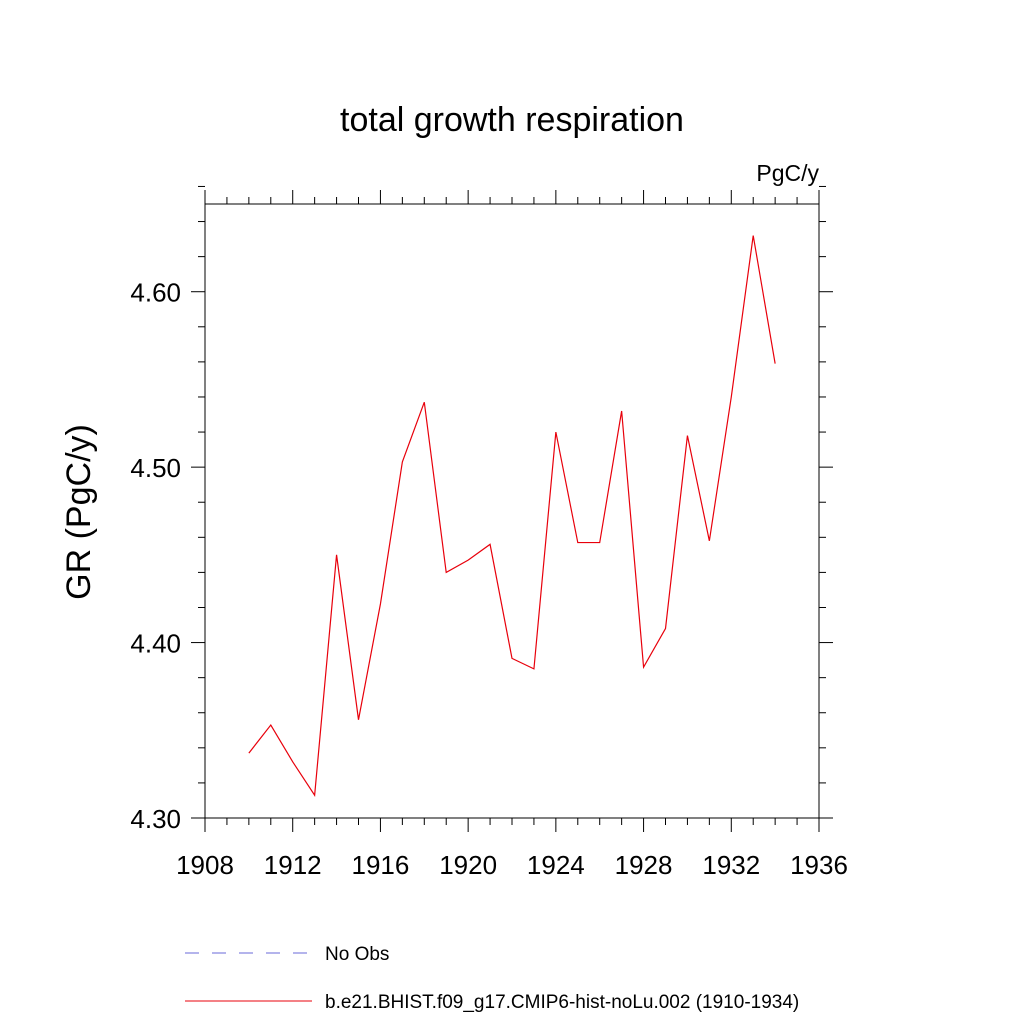  Describe the element at coordinates (155, 293) in the screenshot. I see `y-tick-label: 4.60` at that location.